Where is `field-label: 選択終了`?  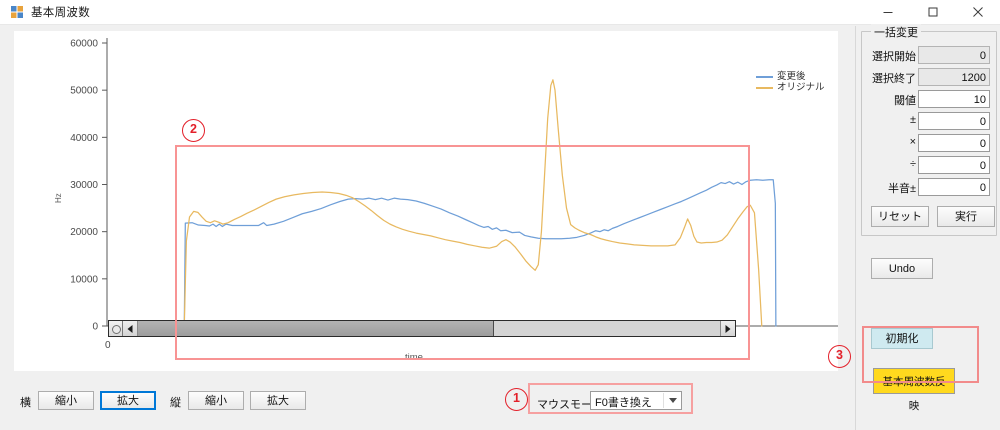
field-label: 選択終了 is located at coordinates (894, 79).